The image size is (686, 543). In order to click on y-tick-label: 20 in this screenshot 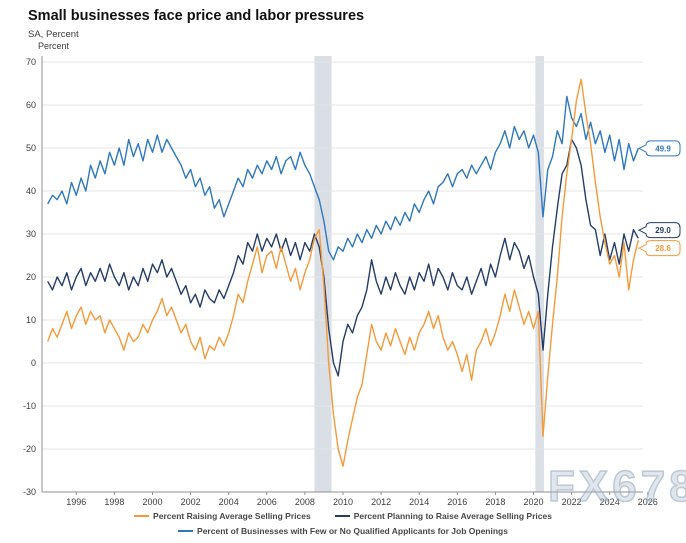, I will do `click(31, 277)`.